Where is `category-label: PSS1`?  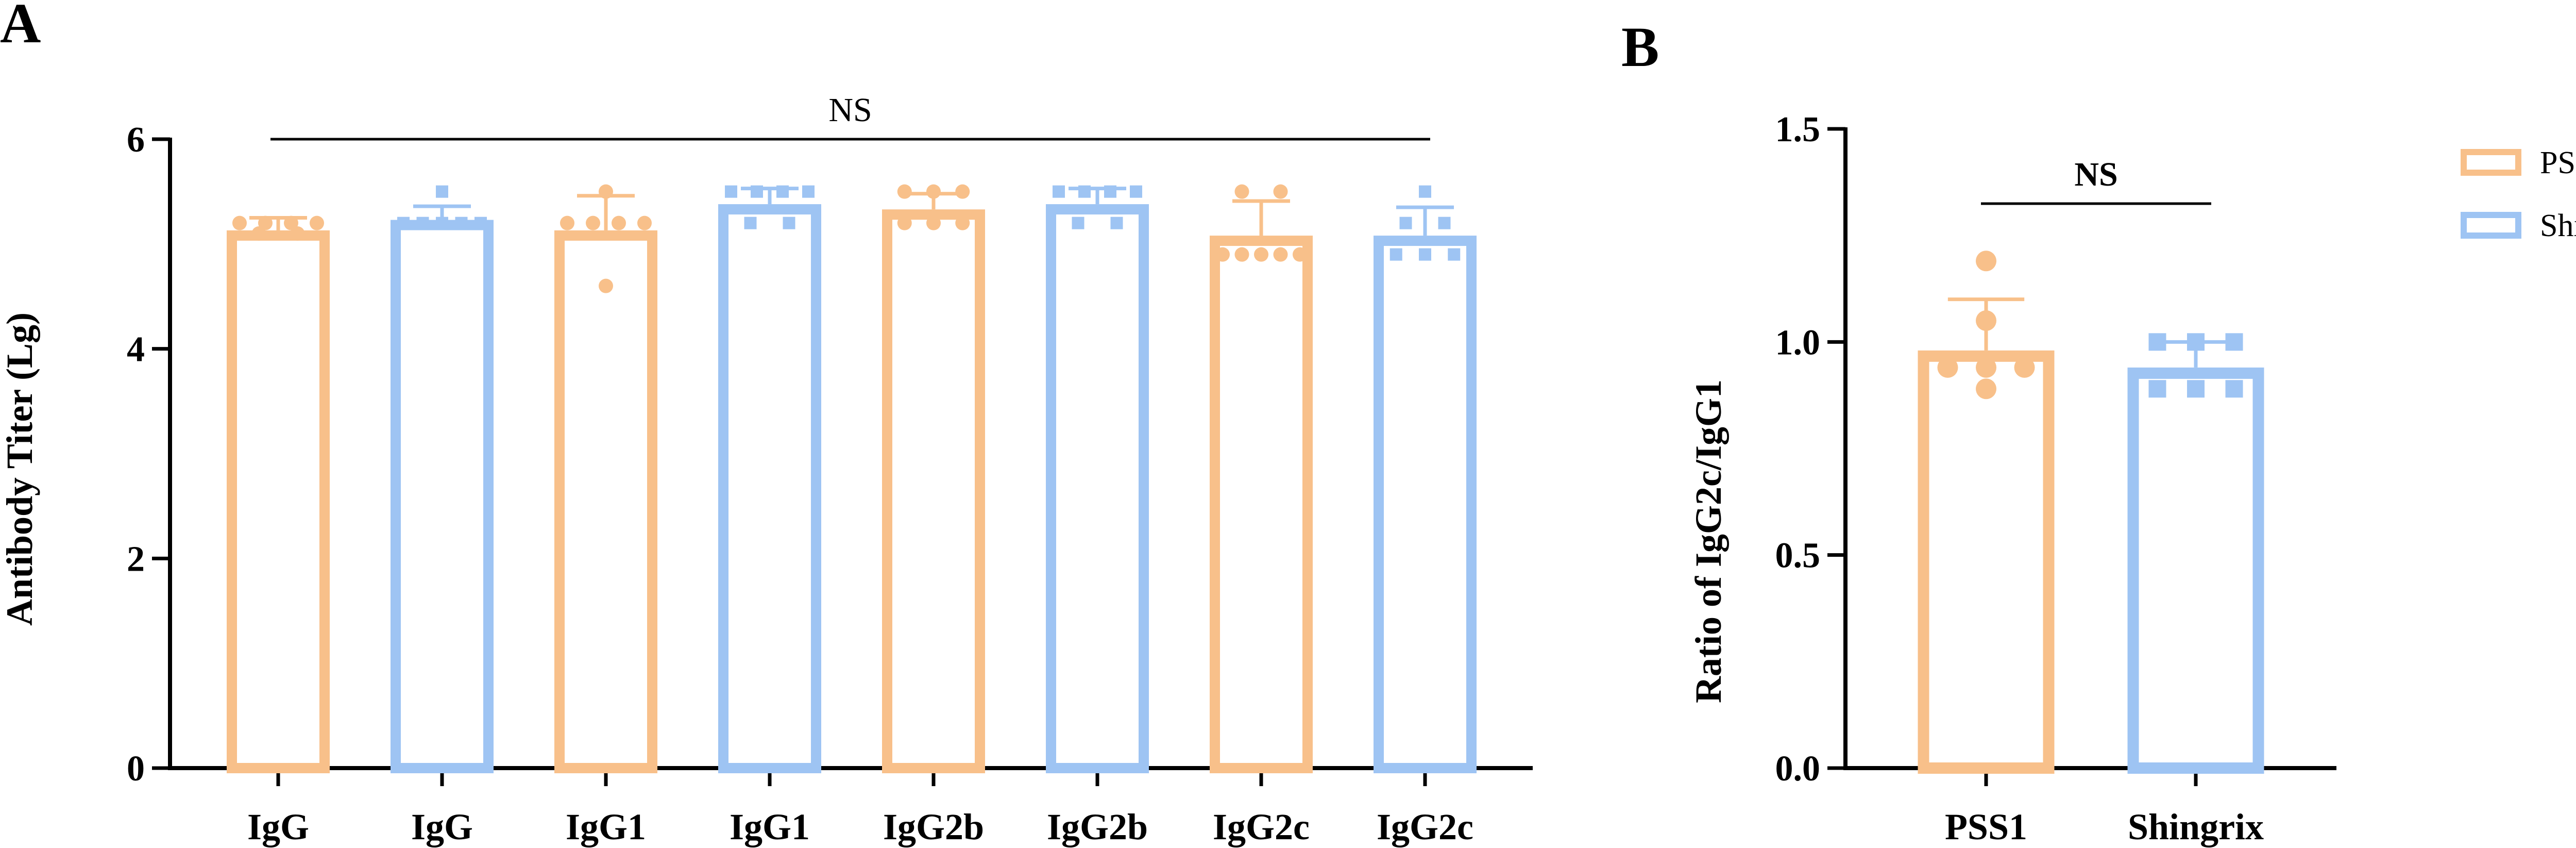
category-label: PSS1 is located at coordinates (1986, 826).